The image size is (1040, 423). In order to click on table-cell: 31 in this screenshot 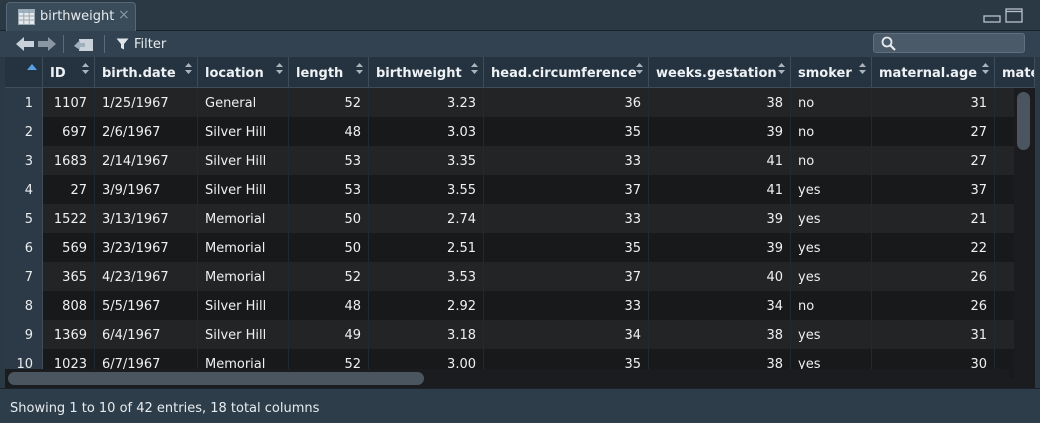, I will do `click(933, 102)`.